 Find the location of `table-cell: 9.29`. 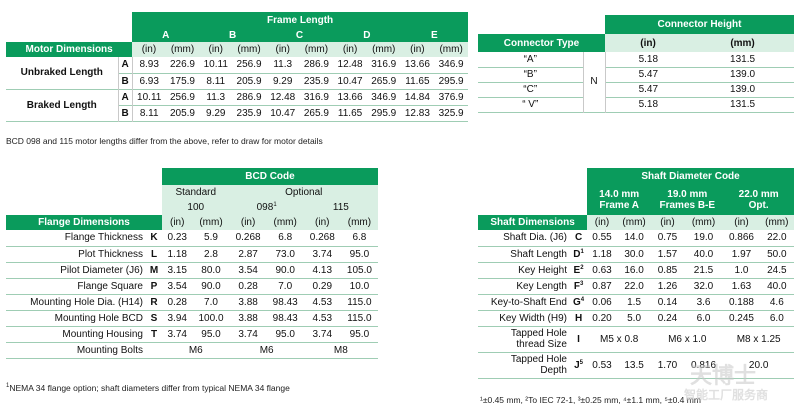

table-cell: 9.29 is located at coordinates (216, 113).